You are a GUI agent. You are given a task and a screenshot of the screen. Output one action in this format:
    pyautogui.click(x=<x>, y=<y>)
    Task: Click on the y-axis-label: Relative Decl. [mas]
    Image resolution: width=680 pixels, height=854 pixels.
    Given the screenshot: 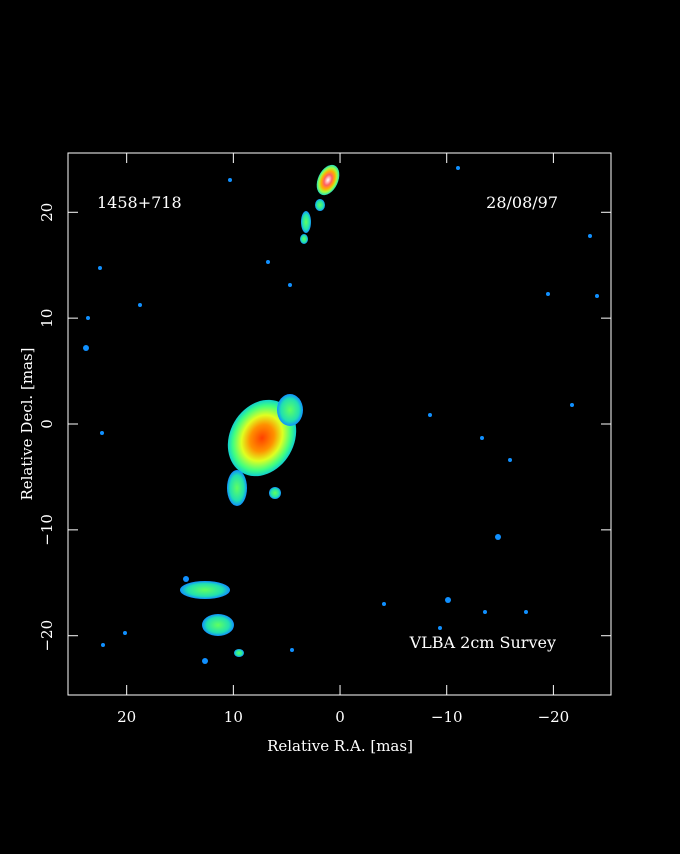 What is the action you would take?
    pyautogui.click(x=27, y=423)
    